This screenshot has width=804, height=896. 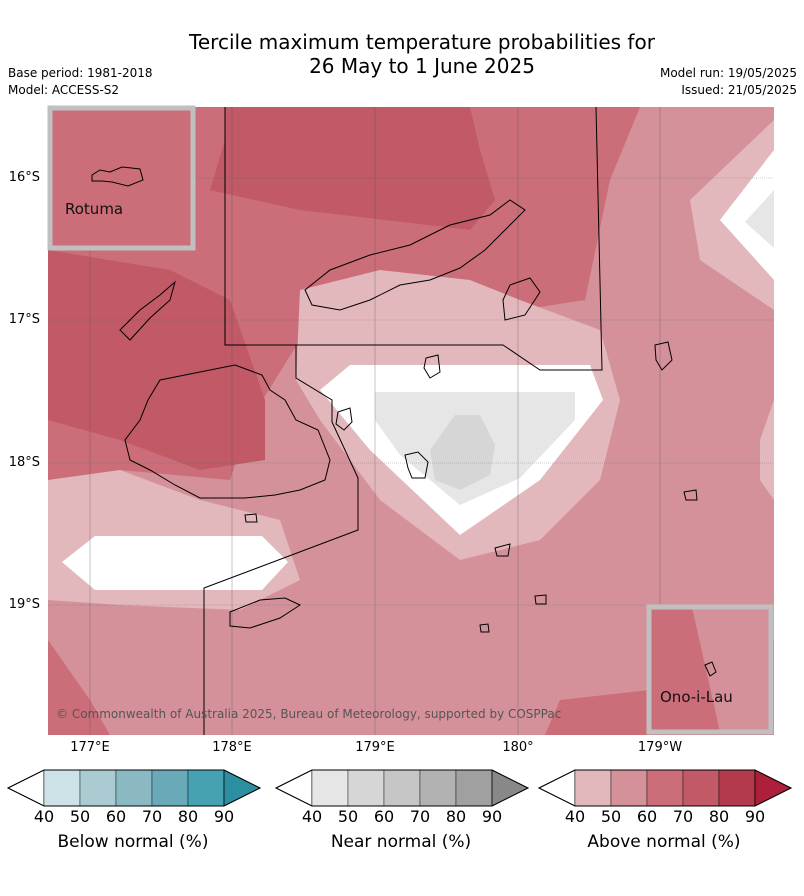 What do you see at coordinates (690, 495) in the screenshot?
I see `lakeba-outline` at bounding box center [690, 495].